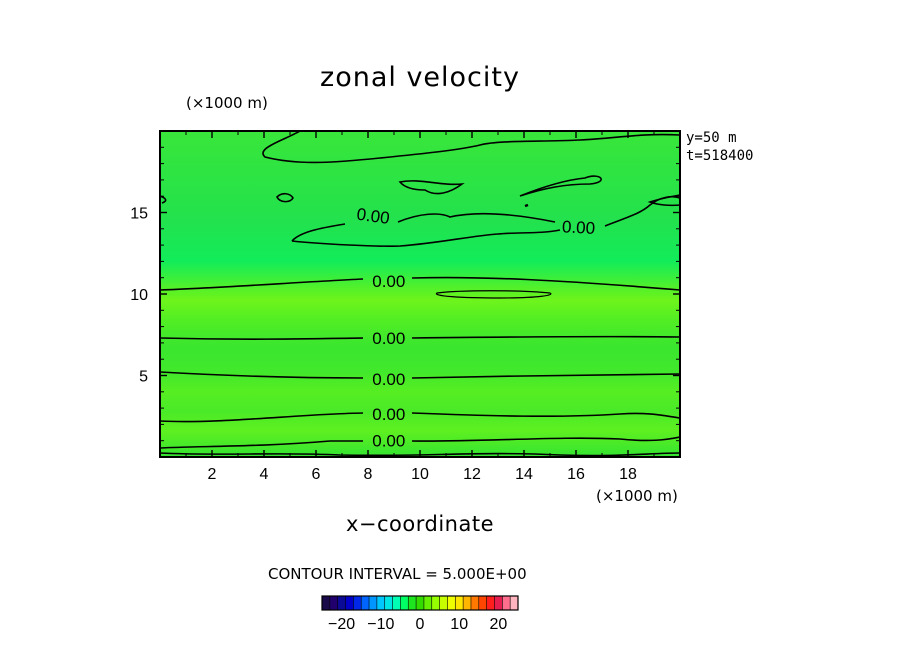  I want to click on x-tick-label: 6, so click(316, 474).